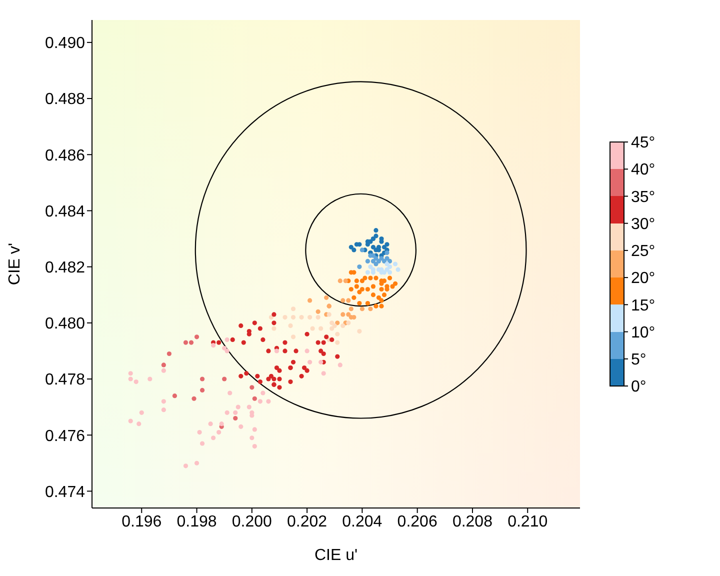 The height and width of the screenshot is (576, 720). Describe the element at coordinates (65, 155) in the screenshot. I see `y-tick-label: 0.486` at that location.